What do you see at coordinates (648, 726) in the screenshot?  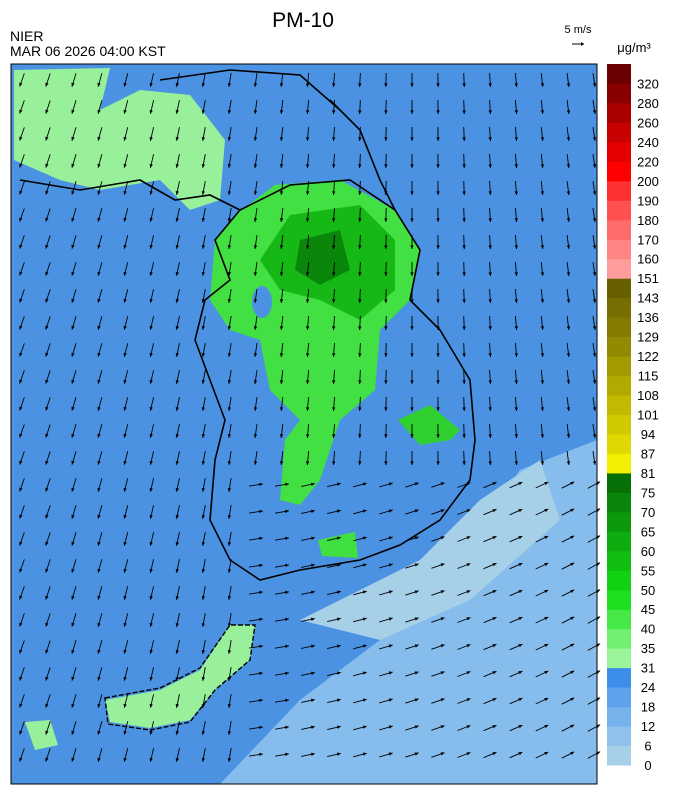 I see `colorbar-label: 12` at bounding box center [648, 726].